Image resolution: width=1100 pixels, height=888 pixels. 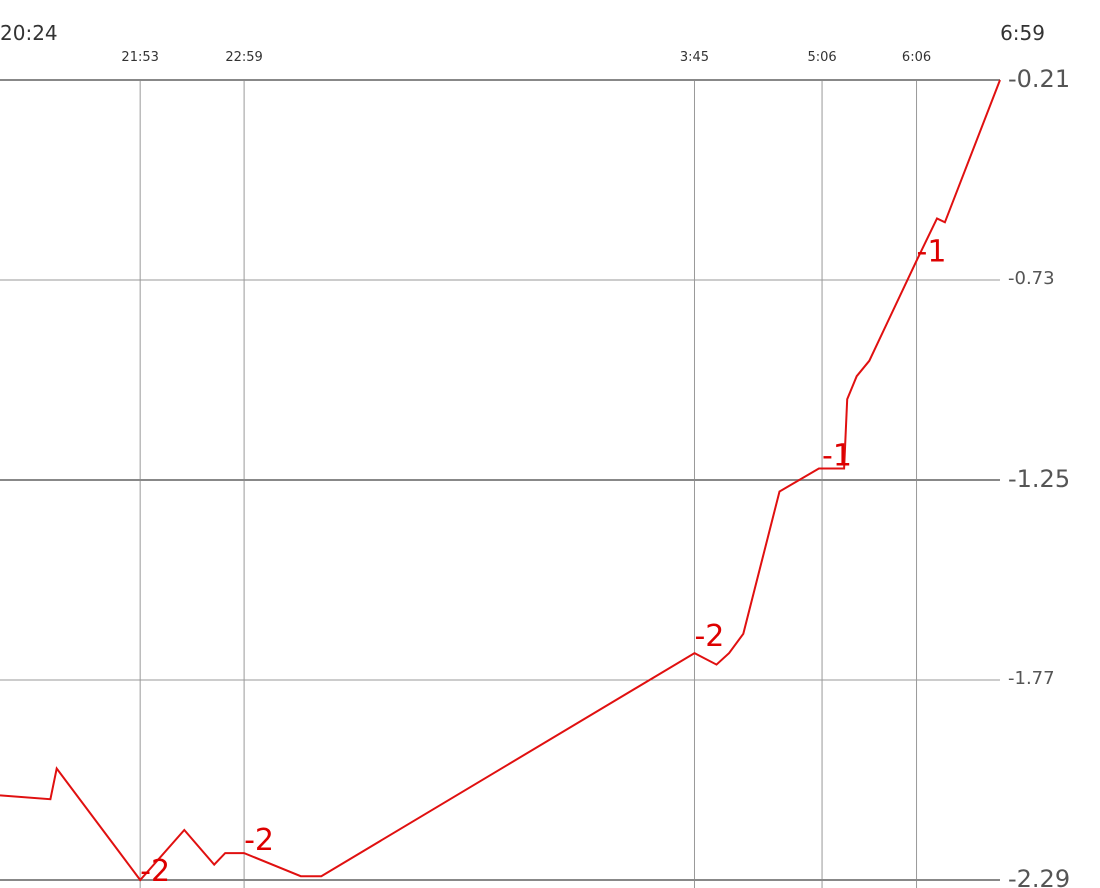 I want to click on x-tick-label: 3:45, so click(x=694, y=57).